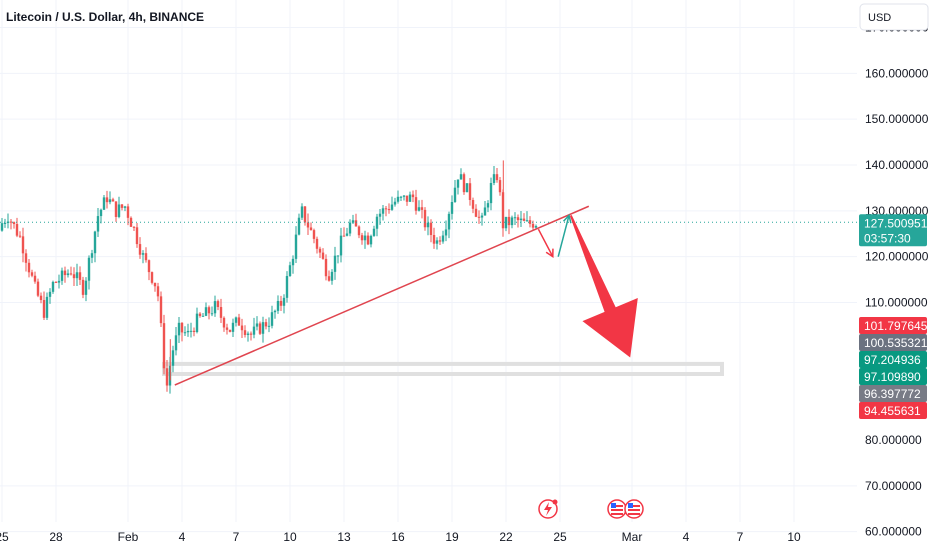 This screenshot has height=555, width=932. What do you see at coordinates (56, 537) in the screenshot?
I see `x-tick-label: 28` at bounding box center [56, 537].